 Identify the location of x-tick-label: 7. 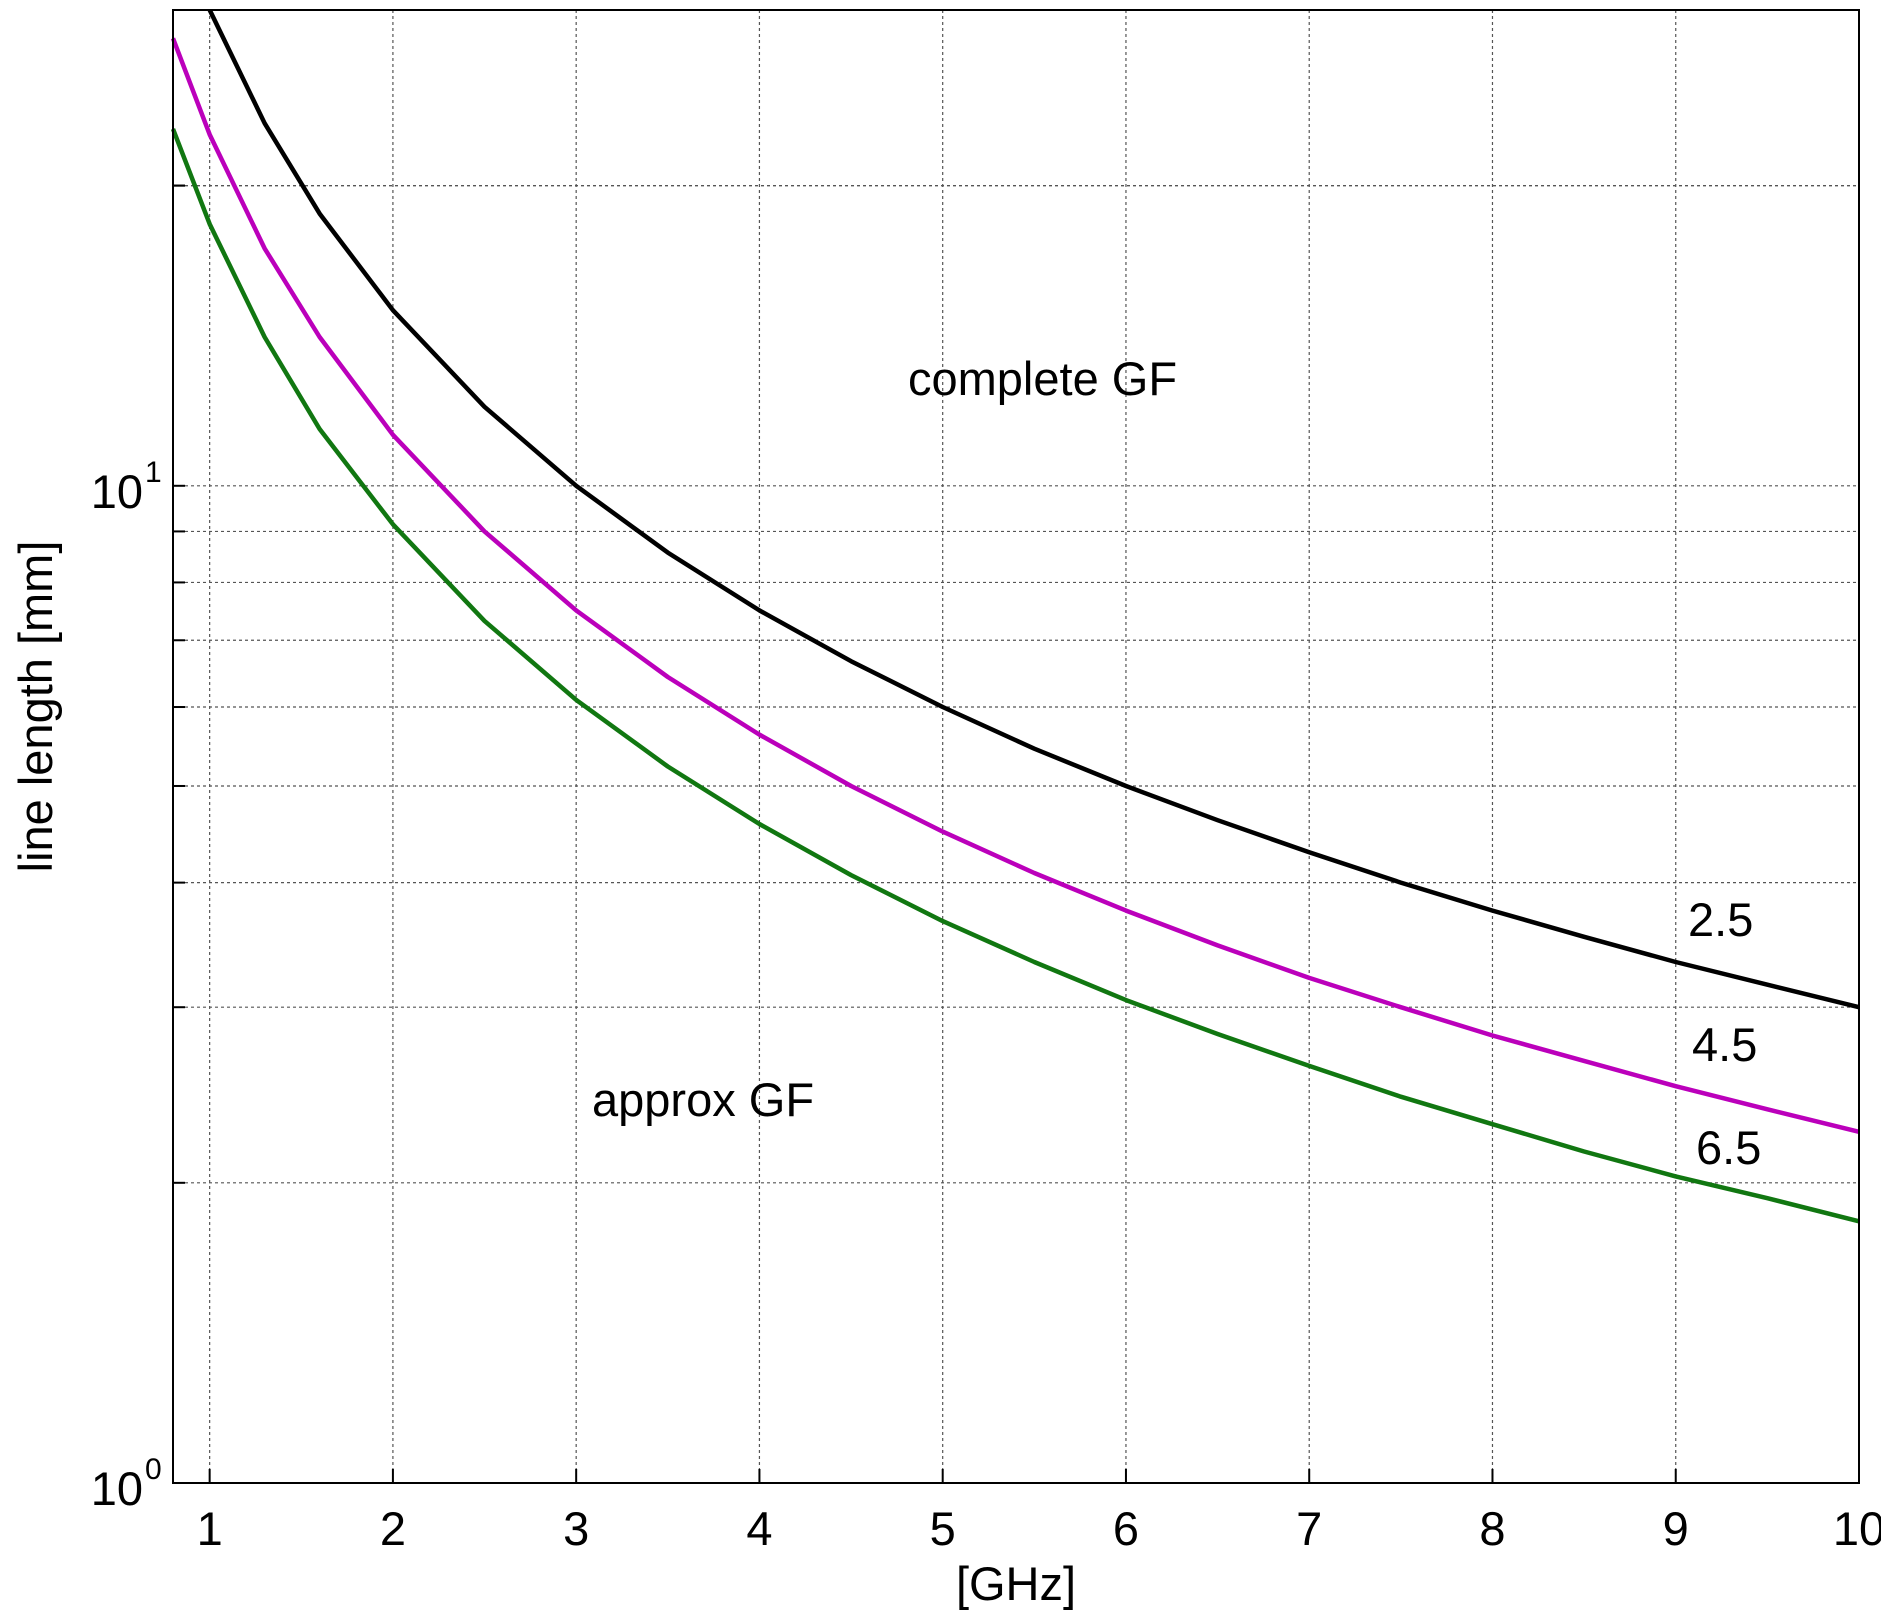
(1309, 1528).